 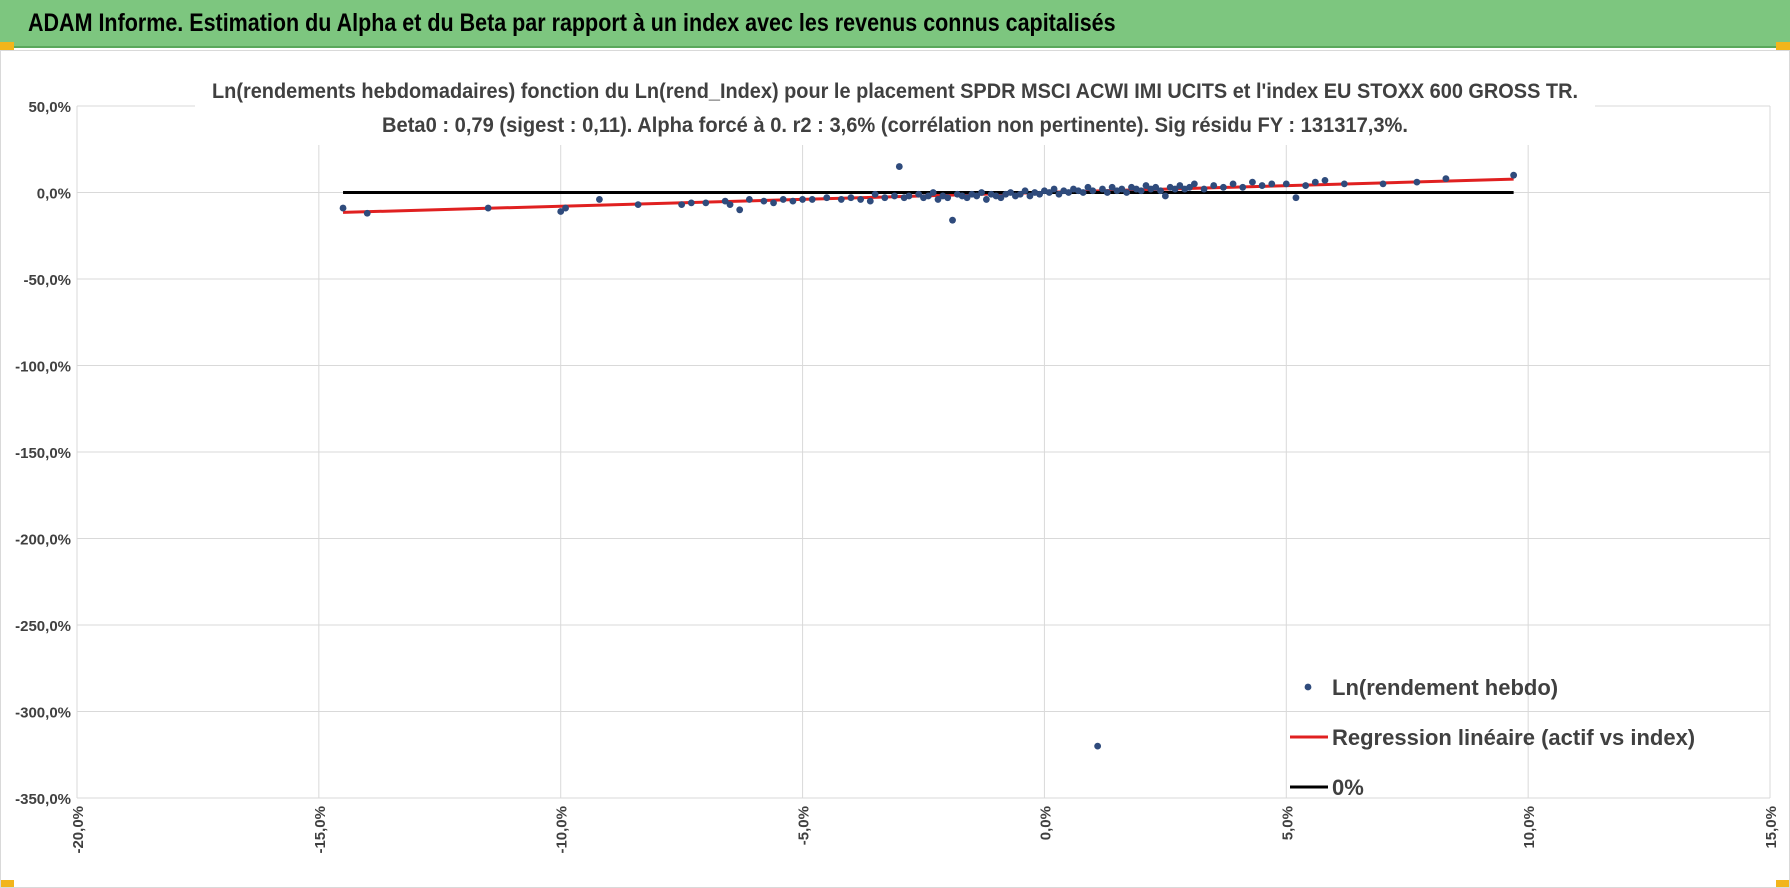 What do you see at coordinates (43, 367) in the screenshot?
I see `y-tick-label: -100,0%` at bounding box center [43, 367].